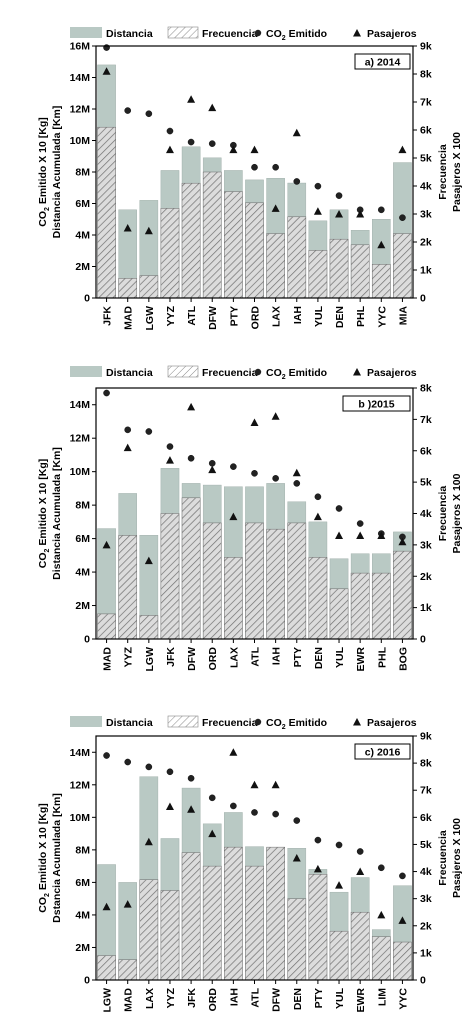  I want to click on point-passengers-DFW, so click(191, 406).